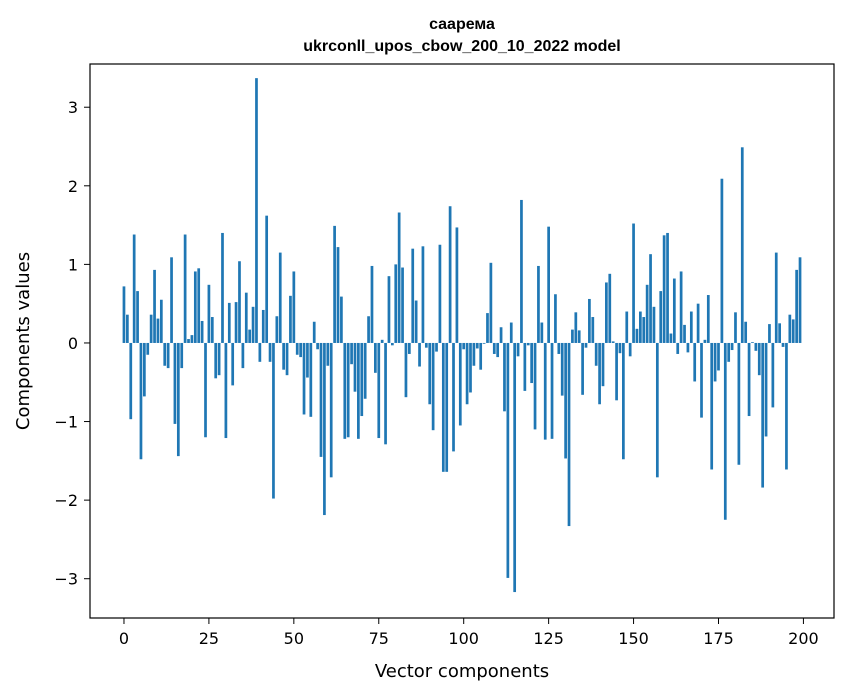 The image size is (847, 696). I want to click on y-tick-label: −1, so click(66, 422).